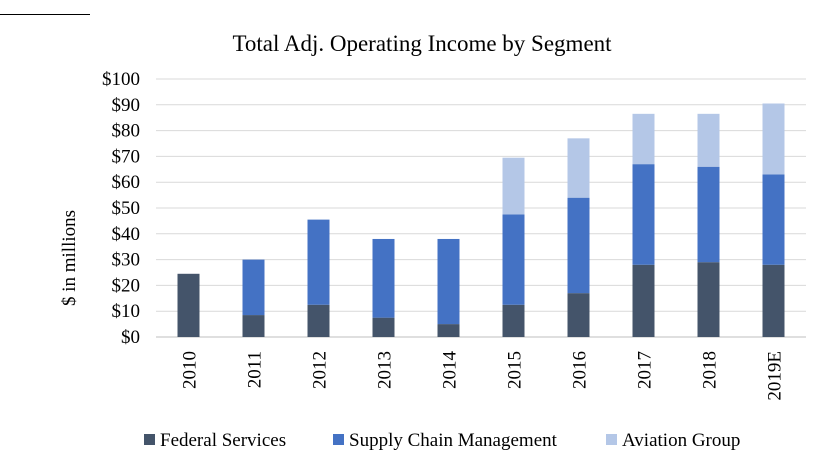 The height and width of the screenshot is (468, 828). Describe the element at coordinates (126, 105) in the screenshot. I see `y-tick-label: $90` at that location.